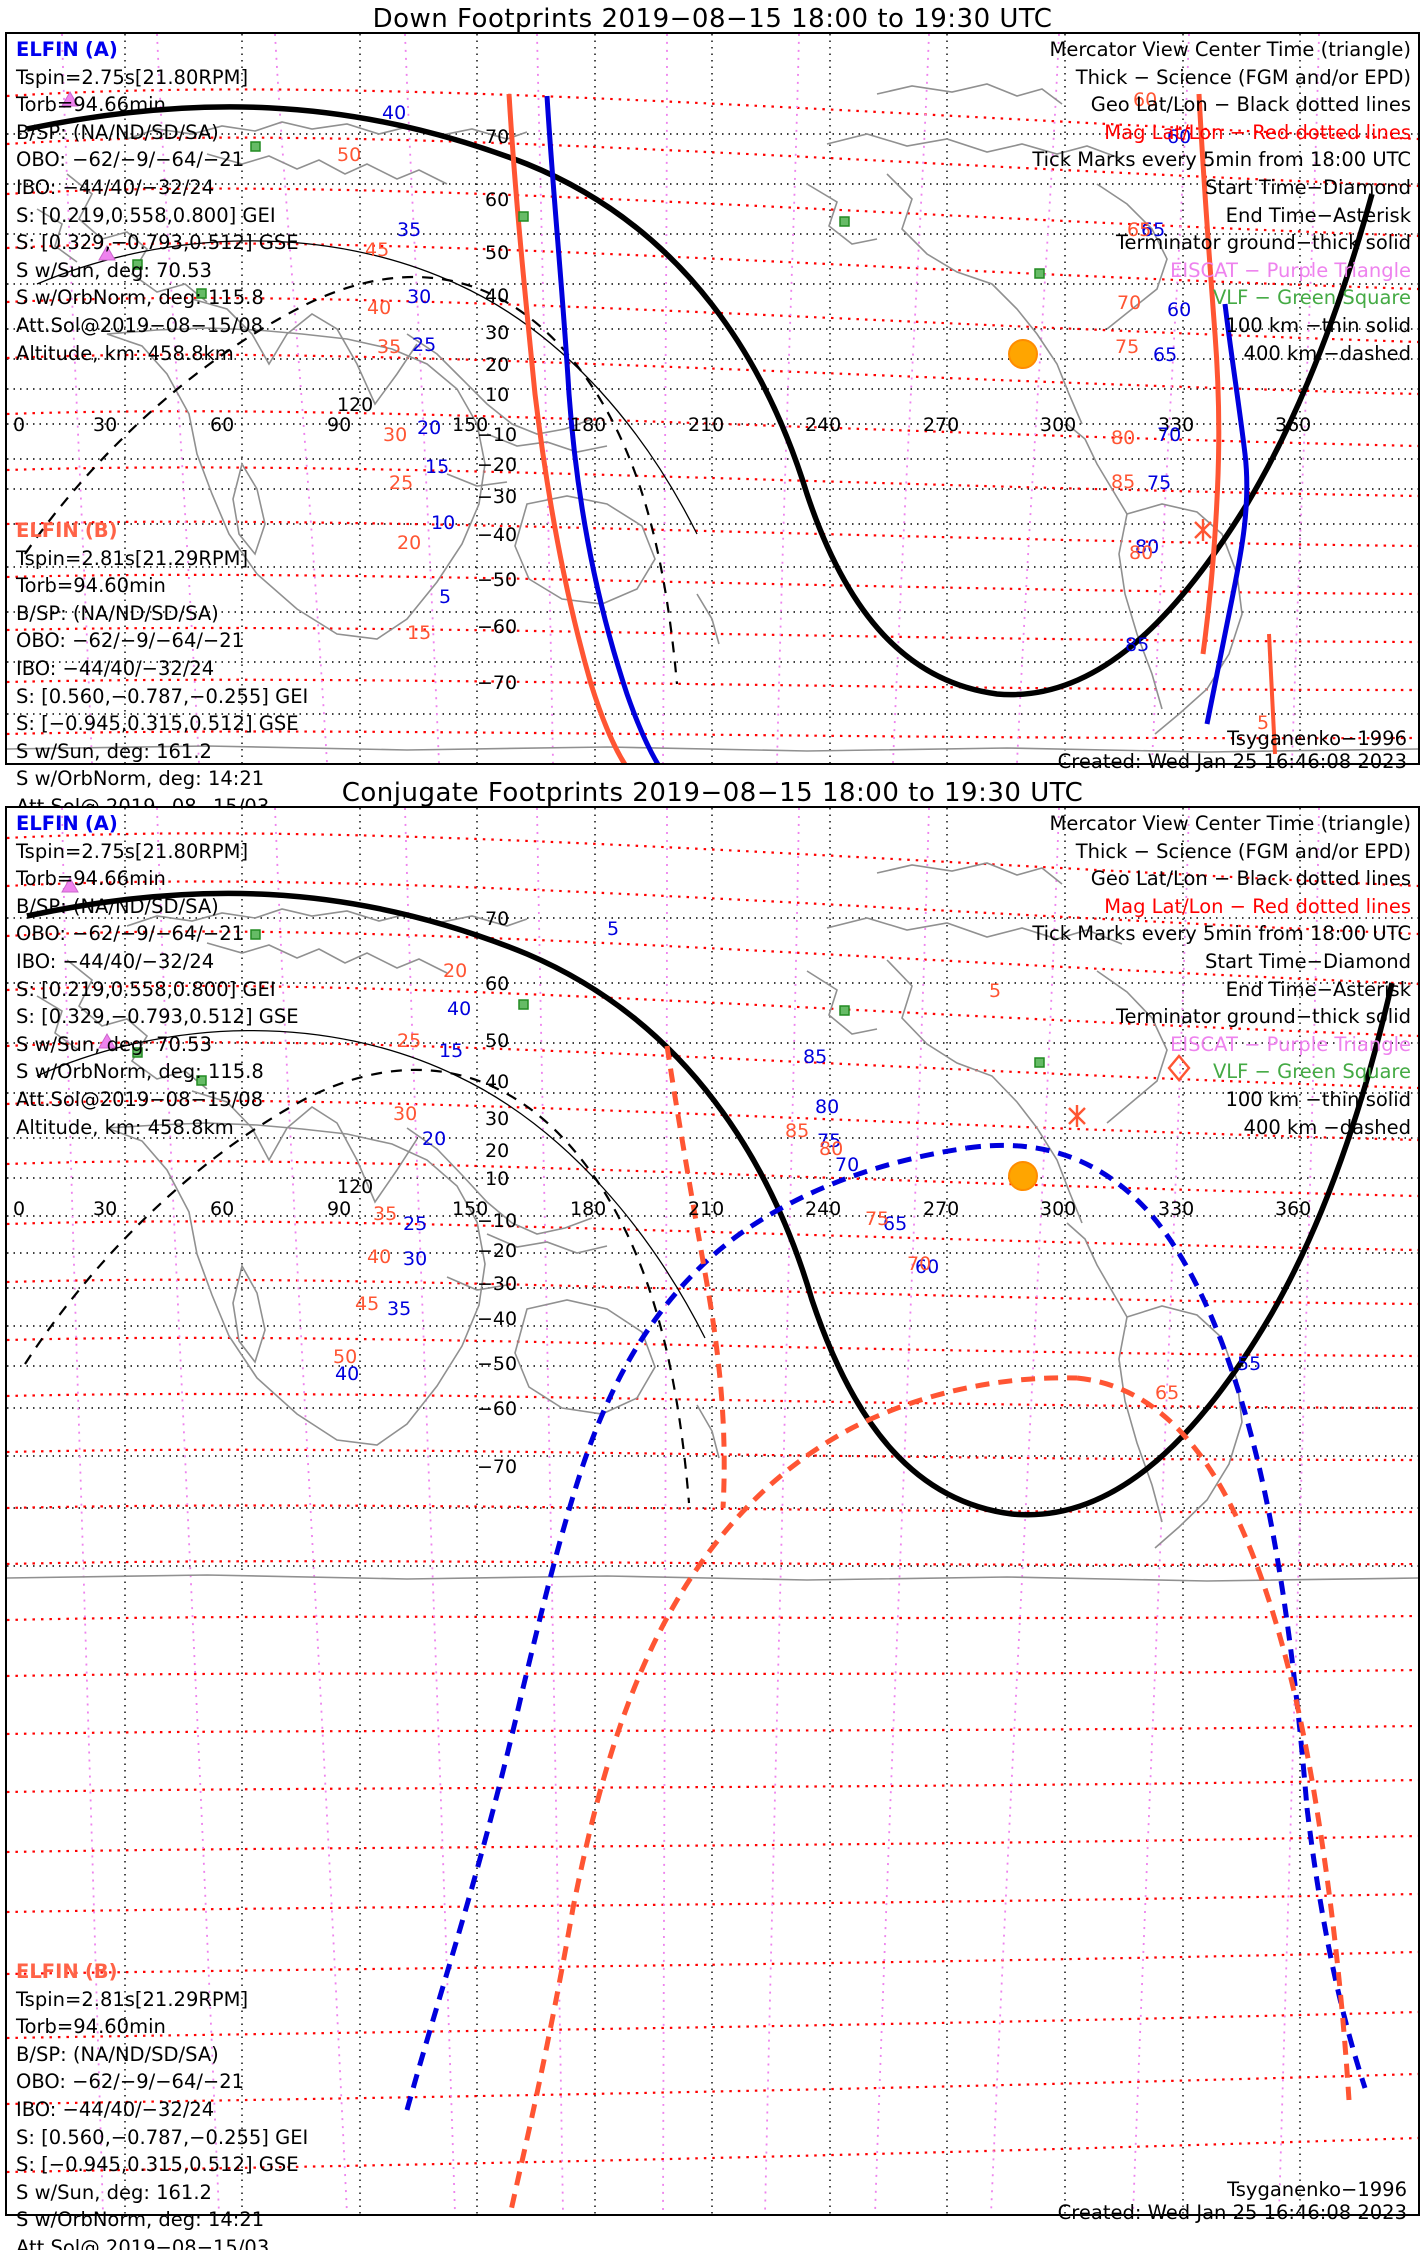 The height and width of the screenshot is (2250, 1425). Describe the element at coordinates (1159, 483) in the screenshot. I see `a-tick-75-1: 75` at that location.